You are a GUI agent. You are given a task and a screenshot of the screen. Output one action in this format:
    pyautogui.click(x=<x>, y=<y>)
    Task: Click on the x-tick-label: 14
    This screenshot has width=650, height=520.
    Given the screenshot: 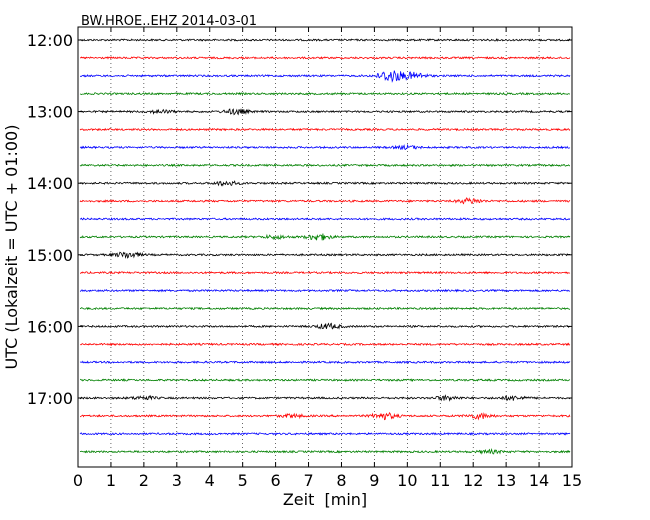 What is the action you would take?
    pyautogui.click(x=539, y=480)
    